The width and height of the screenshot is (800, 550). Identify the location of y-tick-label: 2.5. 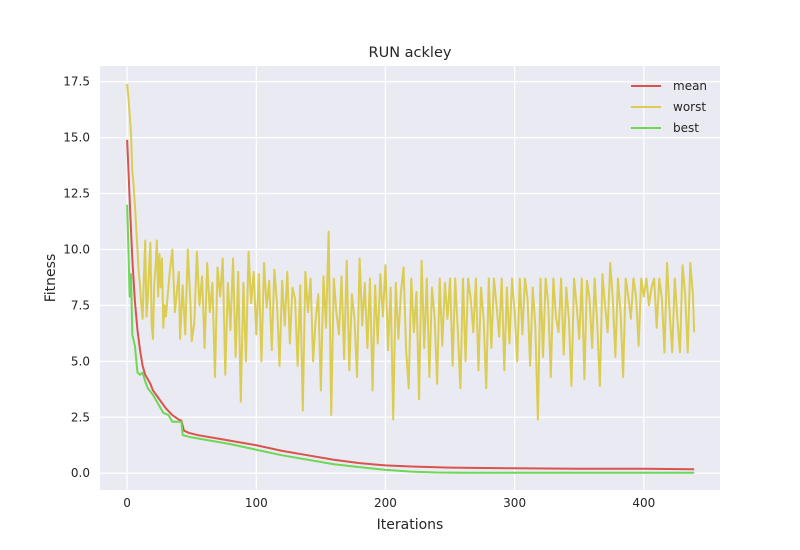
(80, 417).